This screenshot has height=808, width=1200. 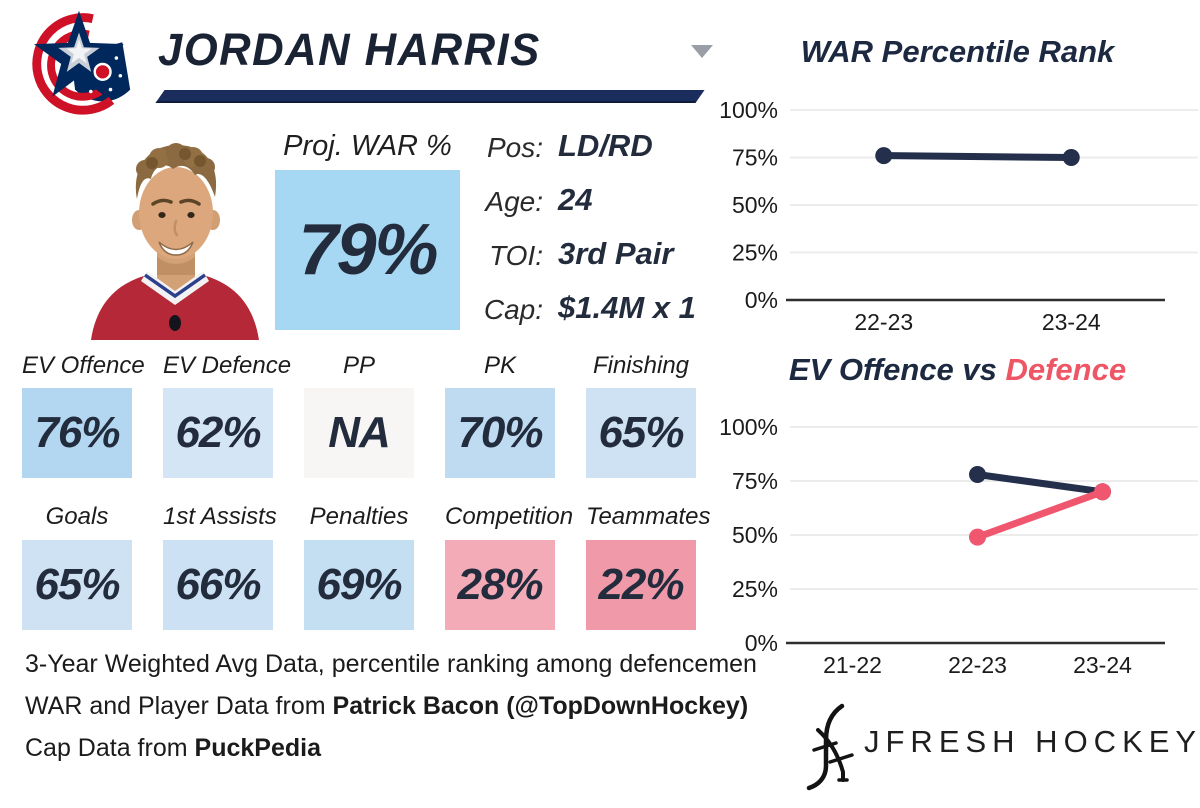 I want to click on stat-tile-pp: NA, so click(x=359, y=433).